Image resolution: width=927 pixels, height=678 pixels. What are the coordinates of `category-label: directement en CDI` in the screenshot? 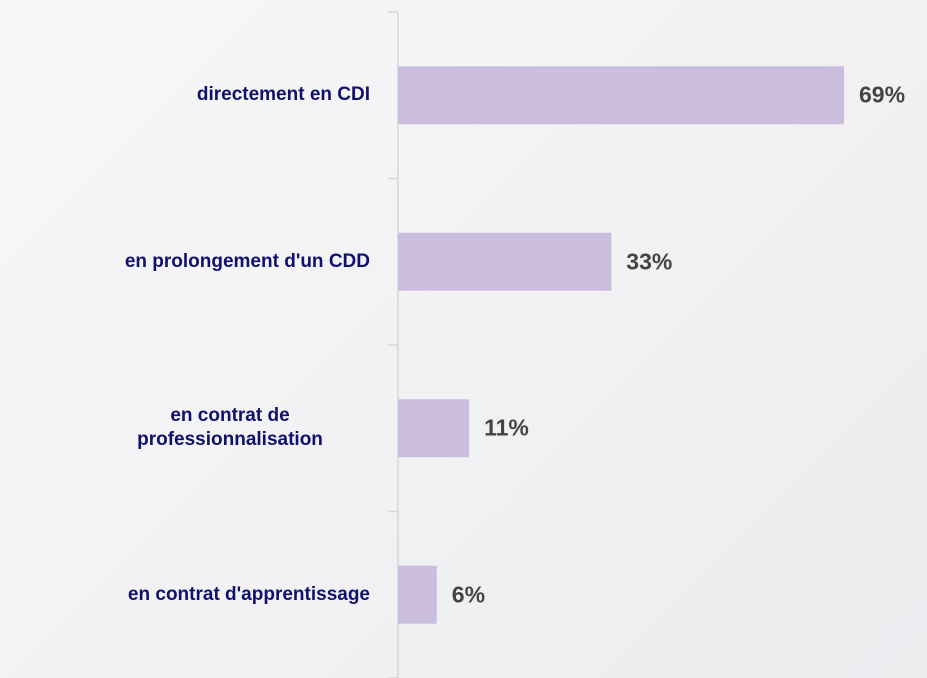 It's located at (185, 95).